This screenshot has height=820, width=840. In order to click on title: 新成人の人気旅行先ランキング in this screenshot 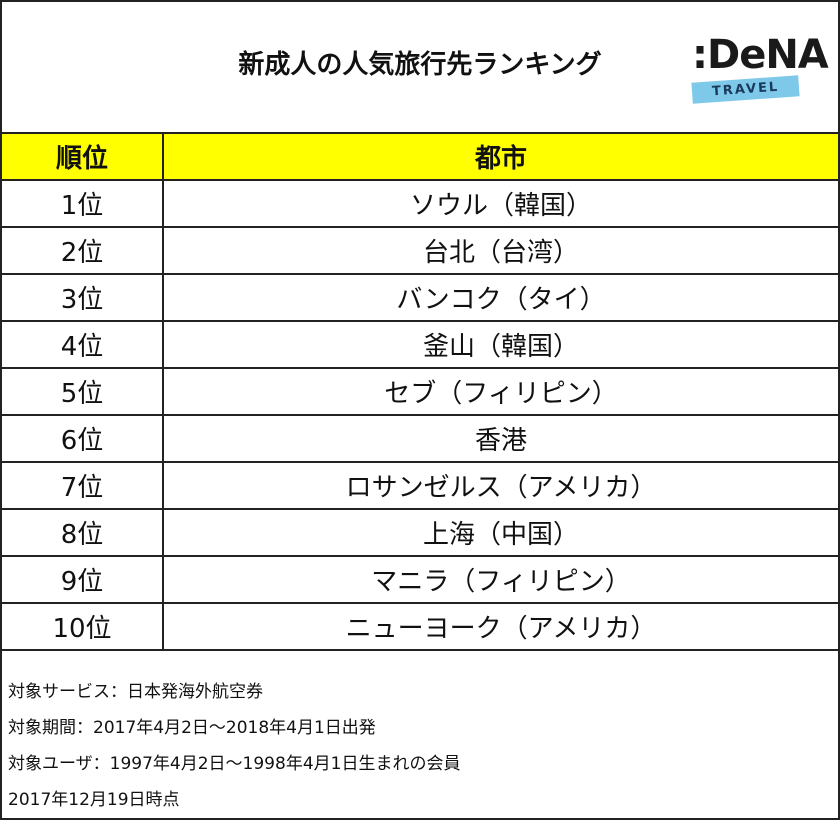, I will do `click(420, 65)`.